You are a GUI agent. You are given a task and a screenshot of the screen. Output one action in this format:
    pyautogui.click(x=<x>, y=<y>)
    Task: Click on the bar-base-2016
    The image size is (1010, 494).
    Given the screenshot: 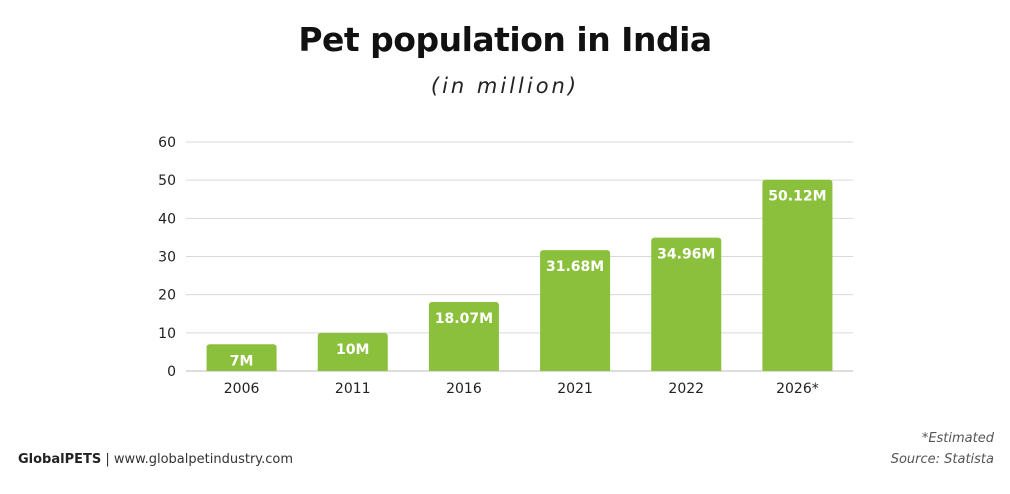 What is the action you would take?
    pyautogui.click(x=463, y=369)
    